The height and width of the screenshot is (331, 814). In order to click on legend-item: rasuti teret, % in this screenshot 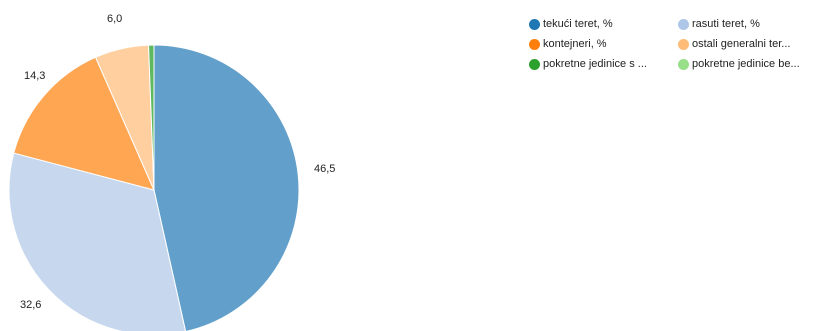, I will do `click(746, 24)`.